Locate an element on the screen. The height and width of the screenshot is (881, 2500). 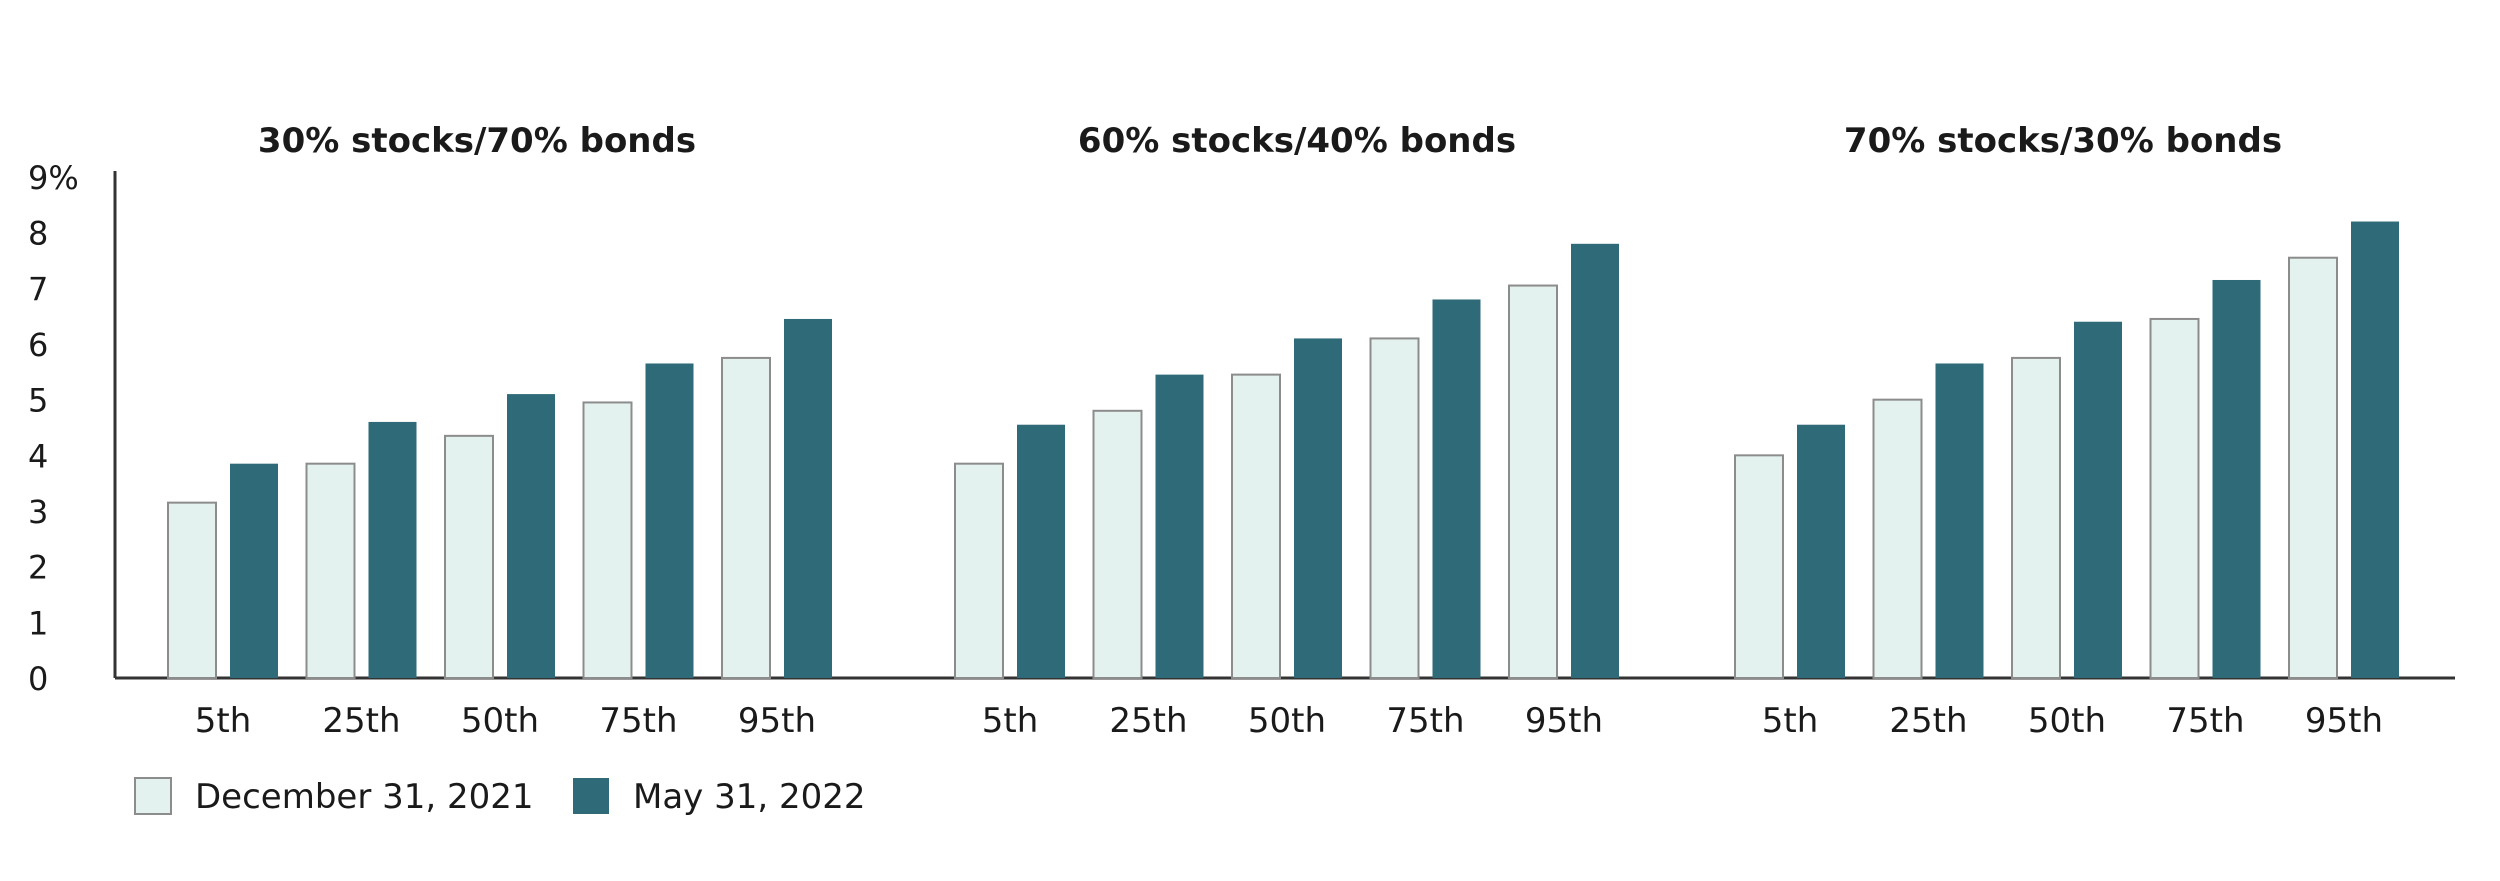
y-tick-label: 9% is located at coordinates (53, 178).